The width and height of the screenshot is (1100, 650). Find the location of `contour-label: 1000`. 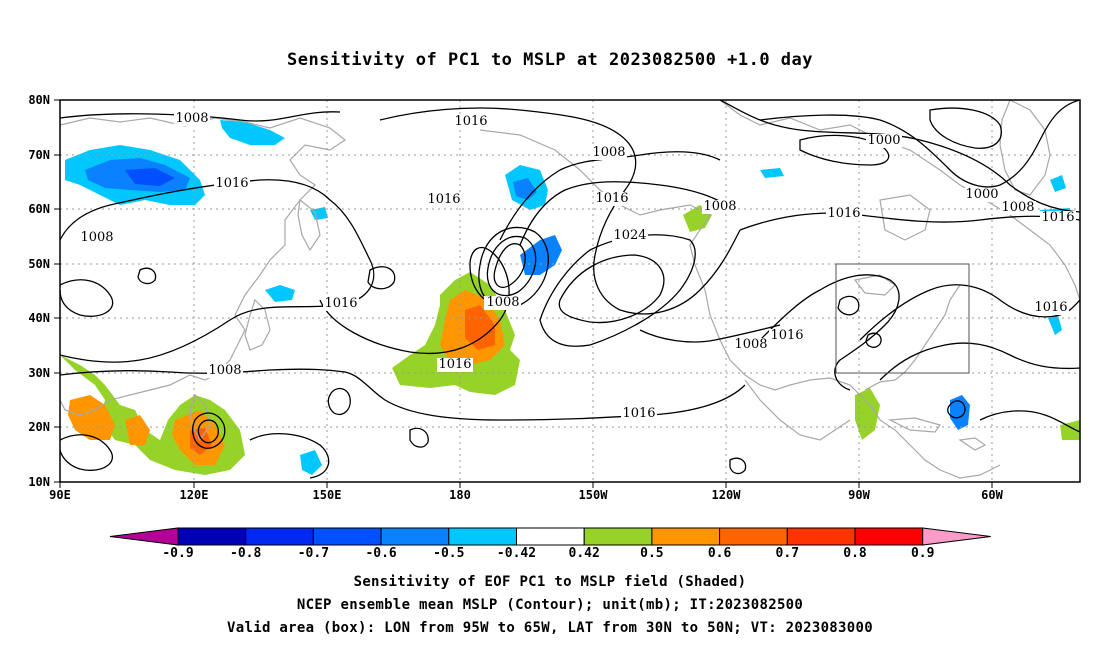

contour-label: 1000 is located at coordinates (981, 194).